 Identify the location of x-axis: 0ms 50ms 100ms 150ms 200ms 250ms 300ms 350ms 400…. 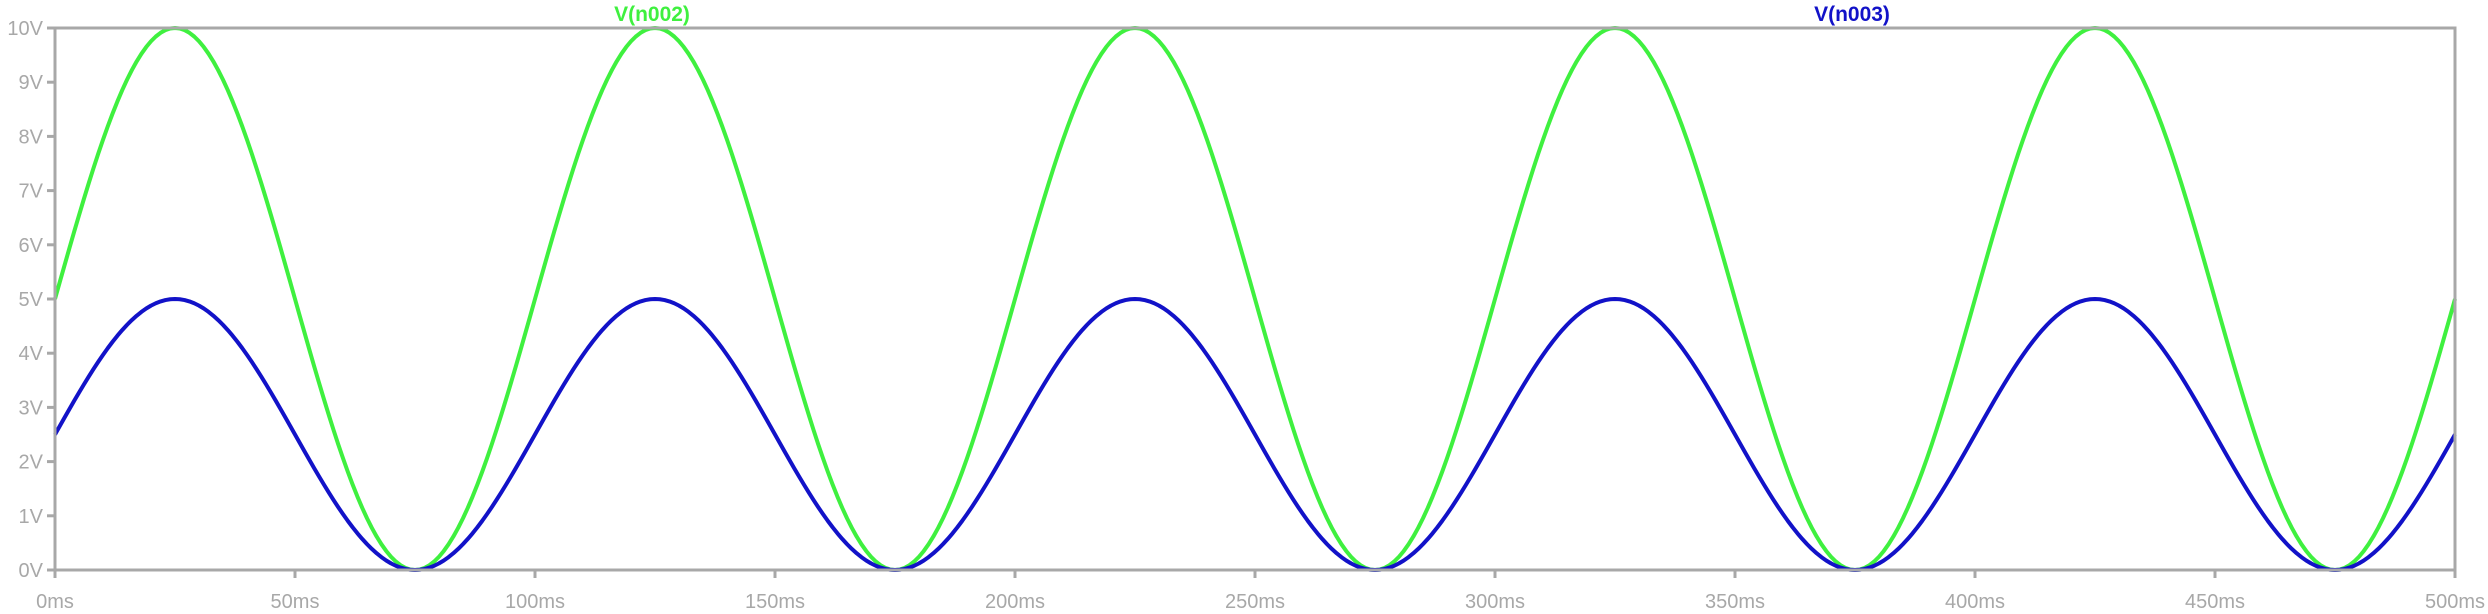
(1260, 591).